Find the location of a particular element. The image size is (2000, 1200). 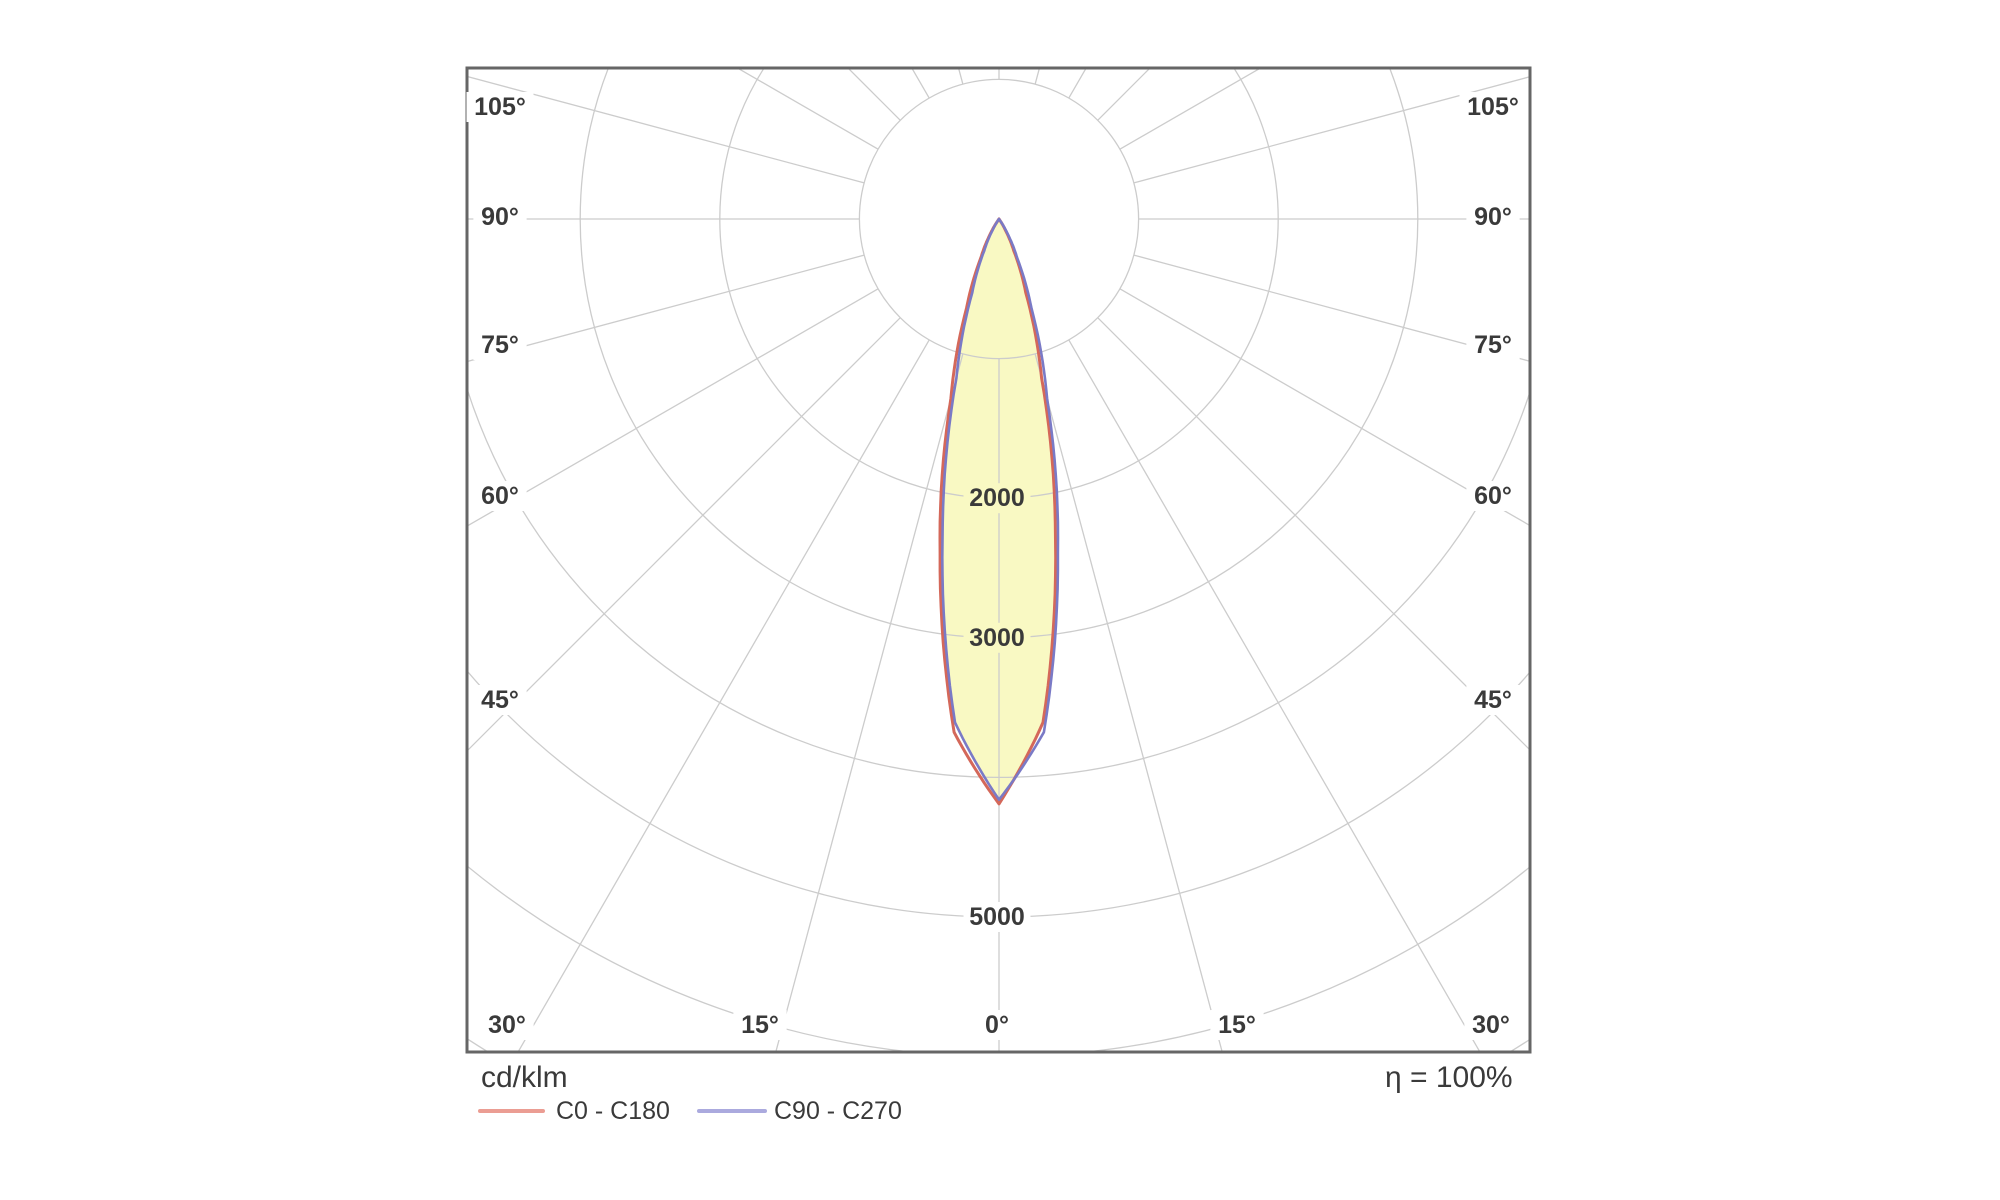

angle-label-bottom-0: 30° is located at coordinates (507, 1025).